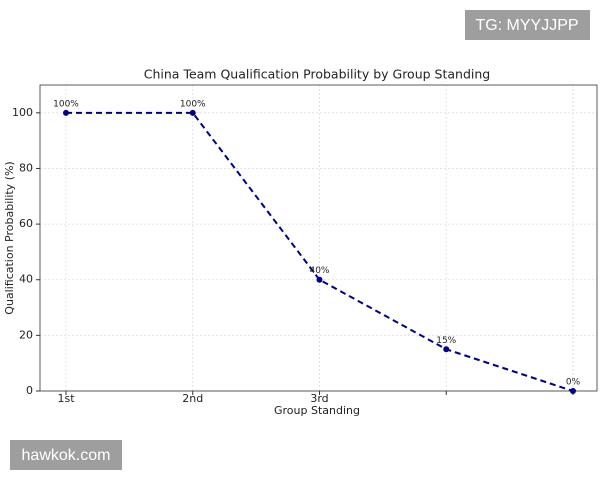 Image resolution: width=600 pixels, height=480 pixels. I want to click on data-label: 15%, so click(446, 341).